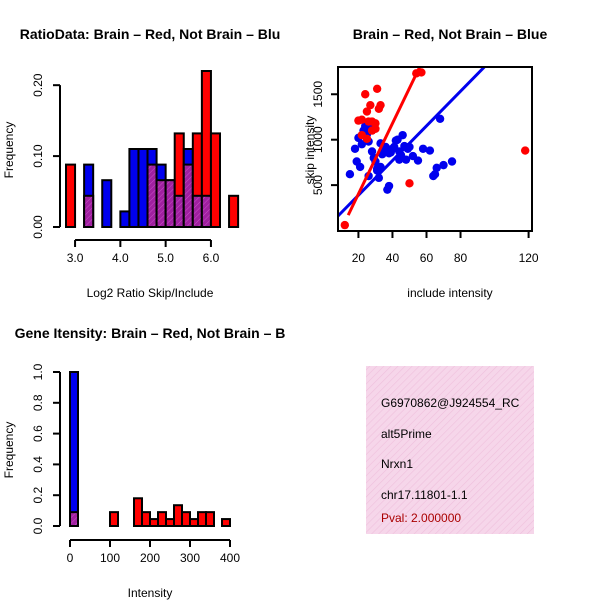  What do you see at coordinates (38, 433) in the screenshot?
I see `intensity-hist-y-tick-label: 0.6` at bounding box center [38, 433].